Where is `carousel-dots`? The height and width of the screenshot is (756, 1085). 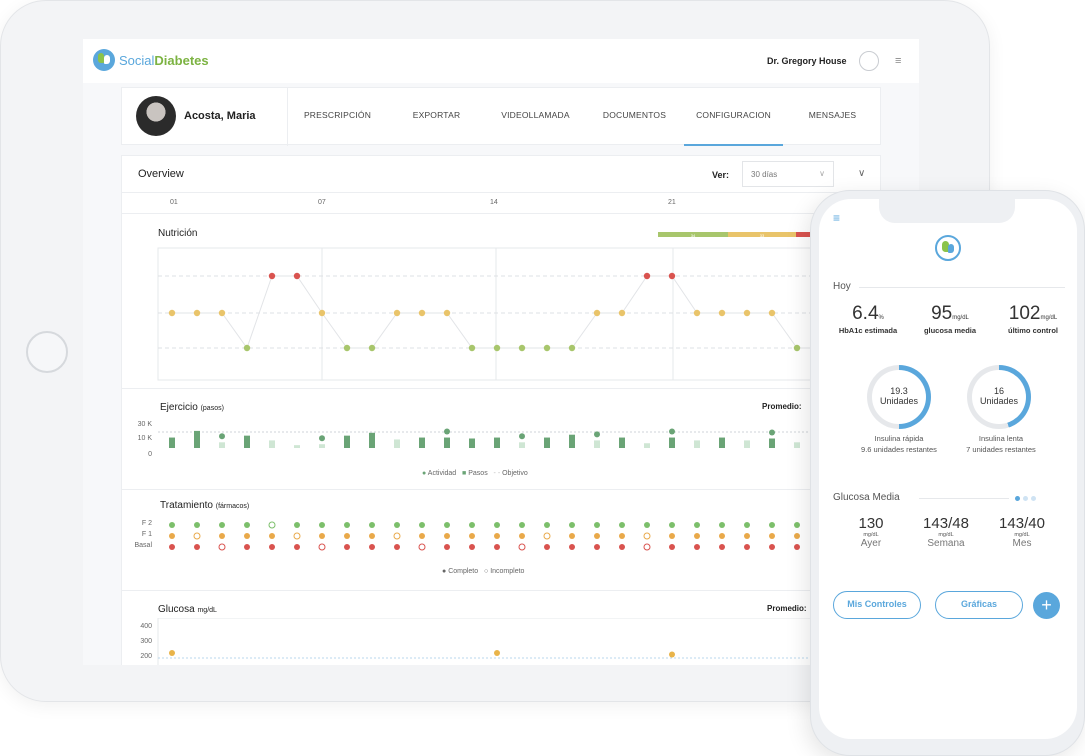
carousel-dots is located at coordinates (1025, 498).